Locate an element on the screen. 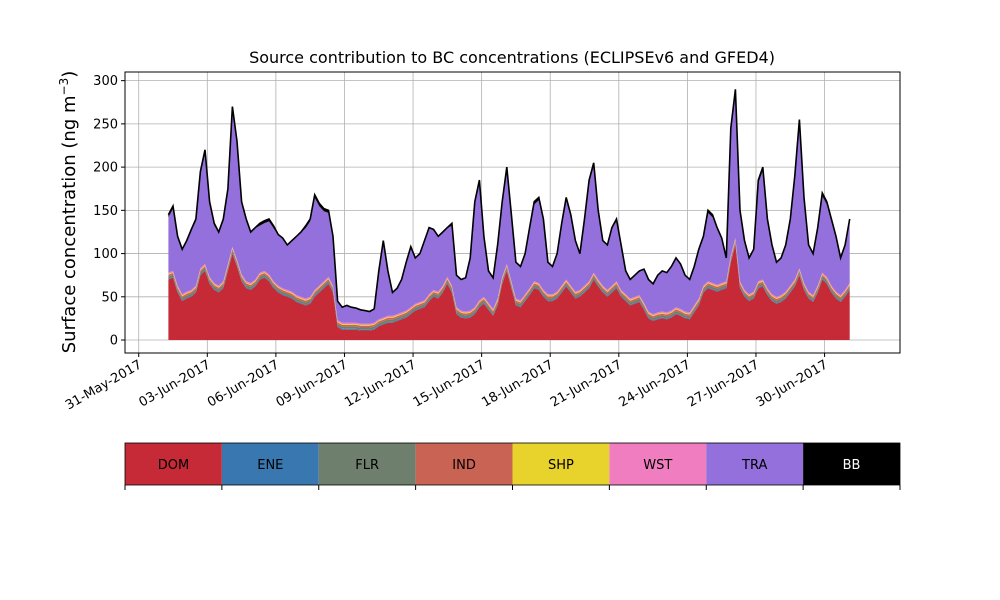  legend-swatch-ind is located at coordinates (464, 464).